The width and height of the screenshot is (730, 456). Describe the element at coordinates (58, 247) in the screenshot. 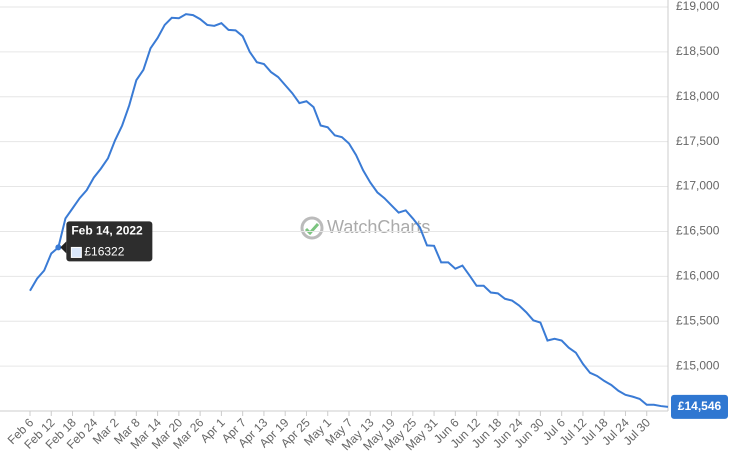

I see `tooltip-point` at that location.